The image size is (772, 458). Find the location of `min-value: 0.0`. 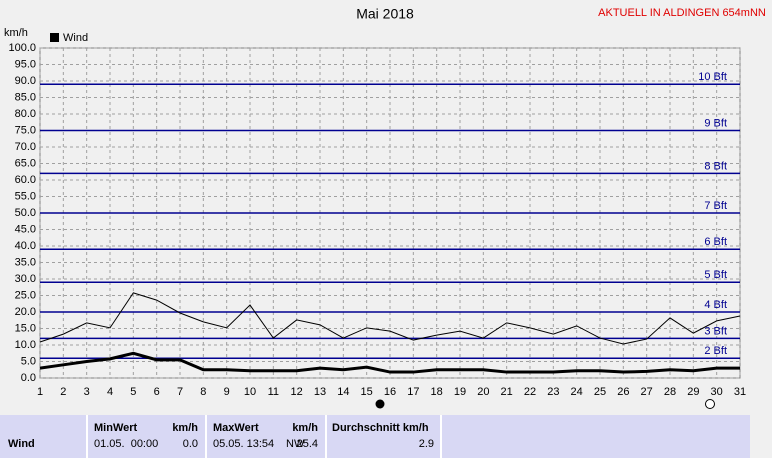

min-value: 0.0 is located at coordinates (190, 444).